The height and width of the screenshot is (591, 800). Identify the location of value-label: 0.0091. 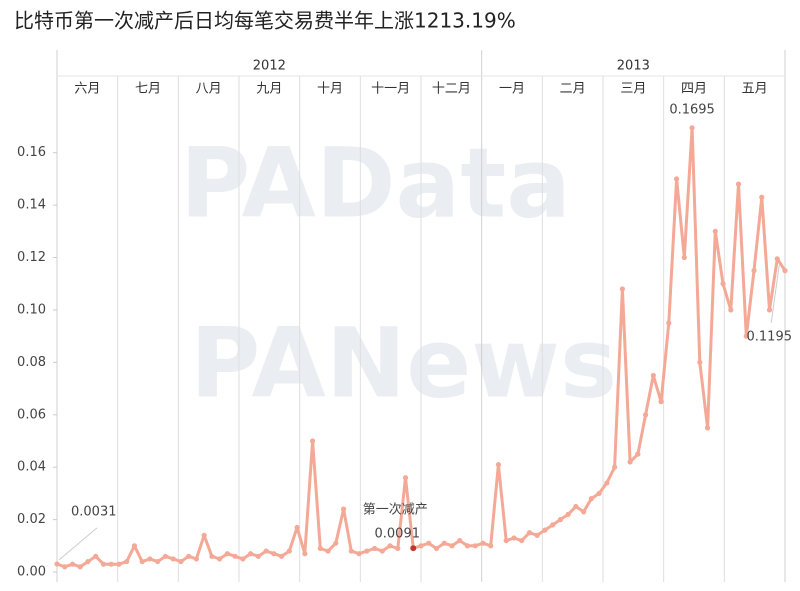
(398, 534).